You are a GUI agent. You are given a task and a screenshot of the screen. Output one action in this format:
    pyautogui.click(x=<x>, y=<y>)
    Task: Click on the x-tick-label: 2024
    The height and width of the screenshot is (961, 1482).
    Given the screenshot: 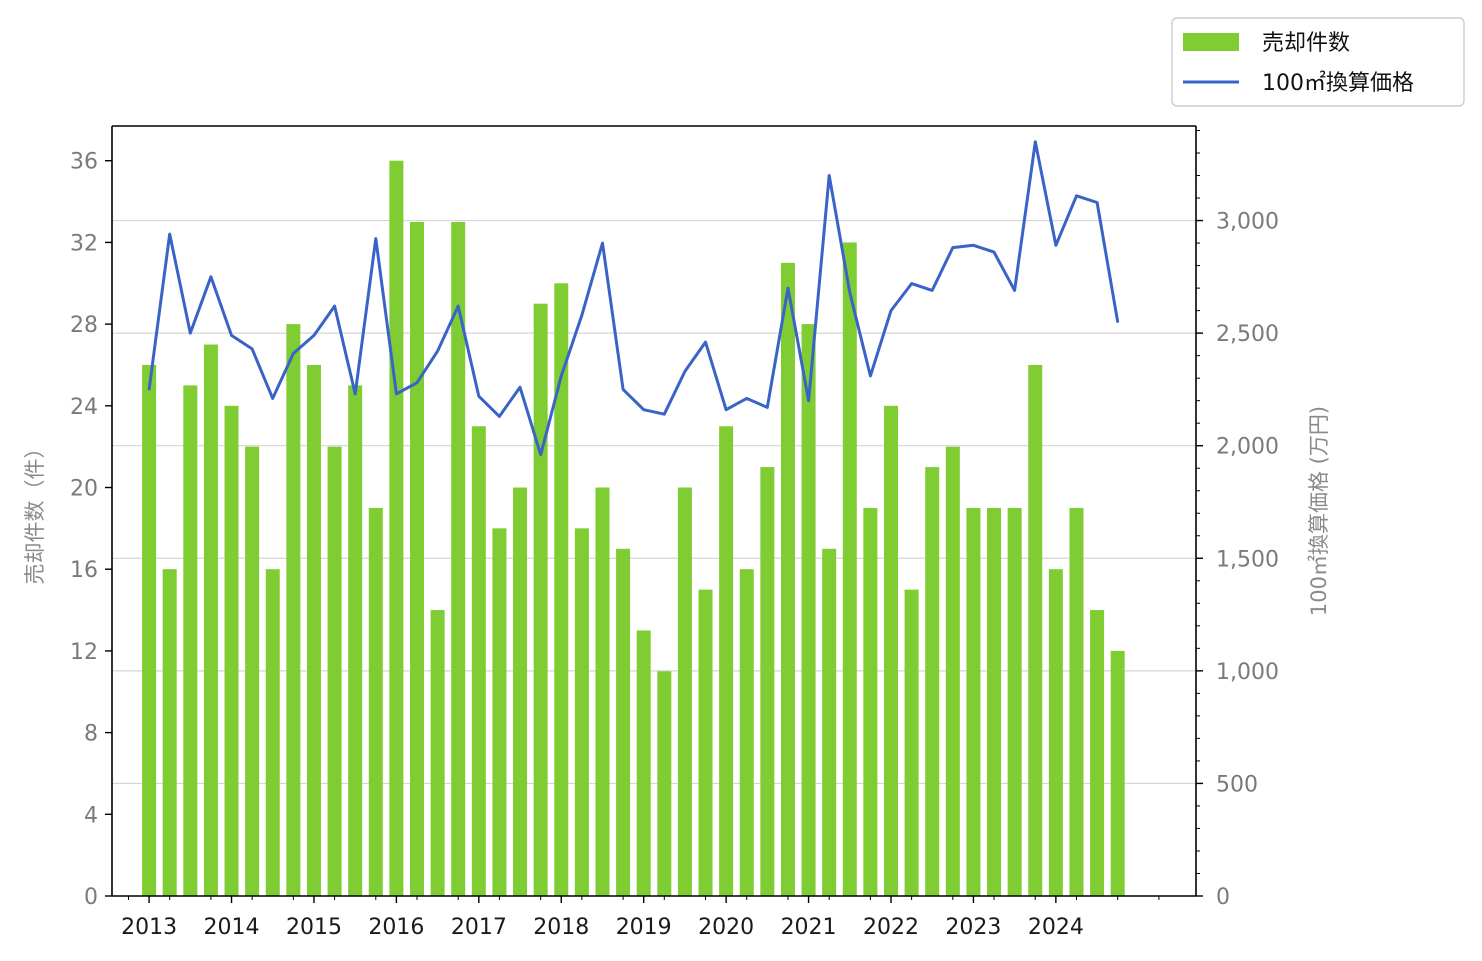 What is the action you would take?
    pyautogui.click(x=1056, y=927)
    